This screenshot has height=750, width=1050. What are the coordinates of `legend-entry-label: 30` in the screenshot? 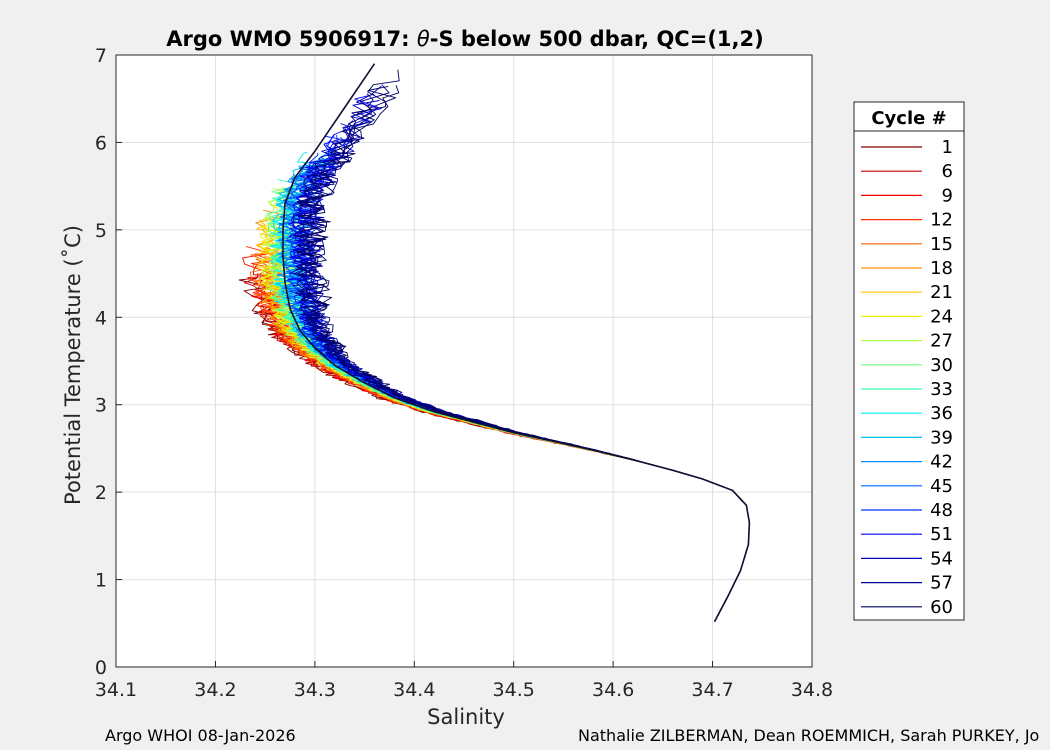 It's located at (941, 365).